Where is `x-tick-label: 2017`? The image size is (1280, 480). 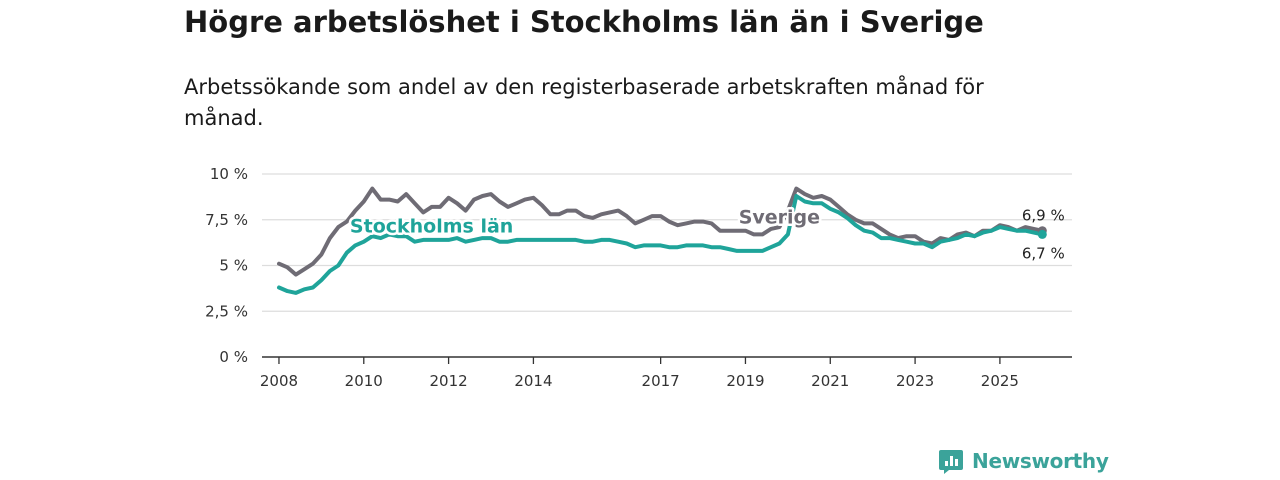 x-tick-label: 2017 is located at coordinates (661, 381).